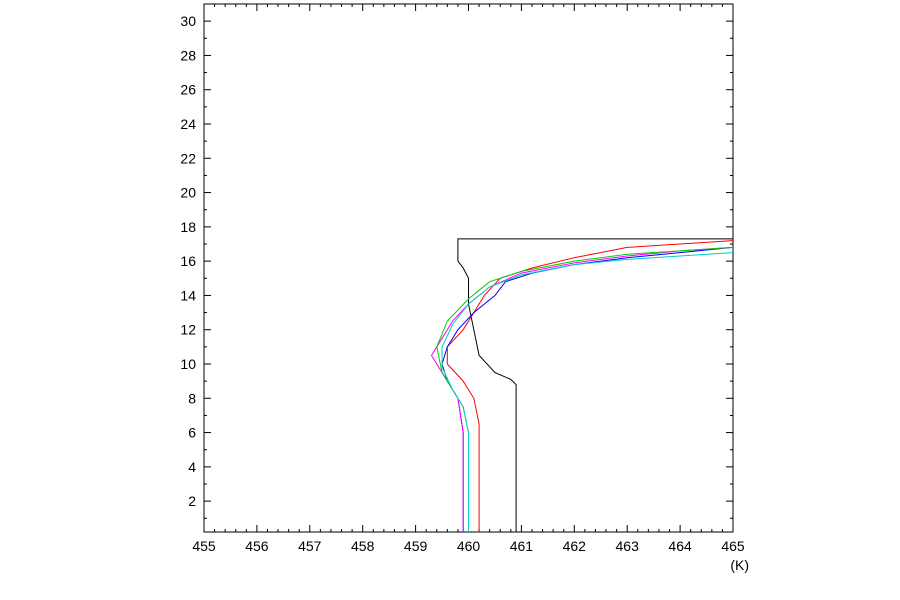 This screenshot has width=900, height=600. I want to click on y-tick-label: 8, so click(192, 398).